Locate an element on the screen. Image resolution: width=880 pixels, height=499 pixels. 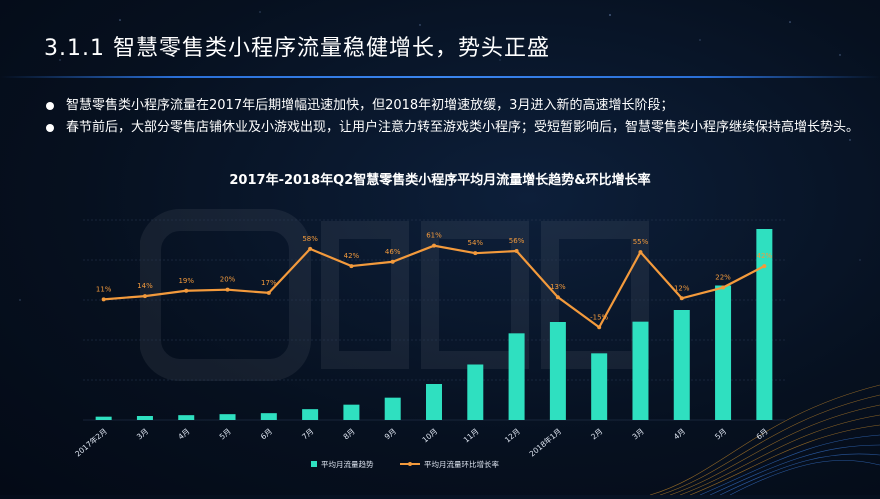
growth-rate-label: 46% is located at coordinates (393, 252).